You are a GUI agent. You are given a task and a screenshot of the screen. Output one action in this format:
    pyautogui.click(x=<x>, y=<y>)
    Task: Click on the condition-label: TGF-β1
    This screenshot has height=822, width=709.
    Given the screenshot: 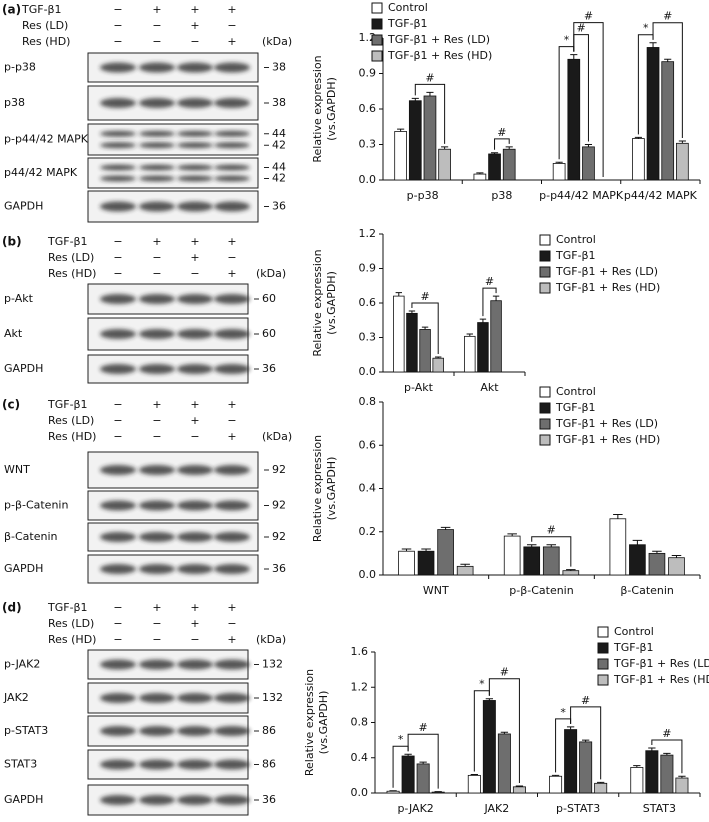 What is the action you would take?
    pyautogui.click(x=67, y=607)
    